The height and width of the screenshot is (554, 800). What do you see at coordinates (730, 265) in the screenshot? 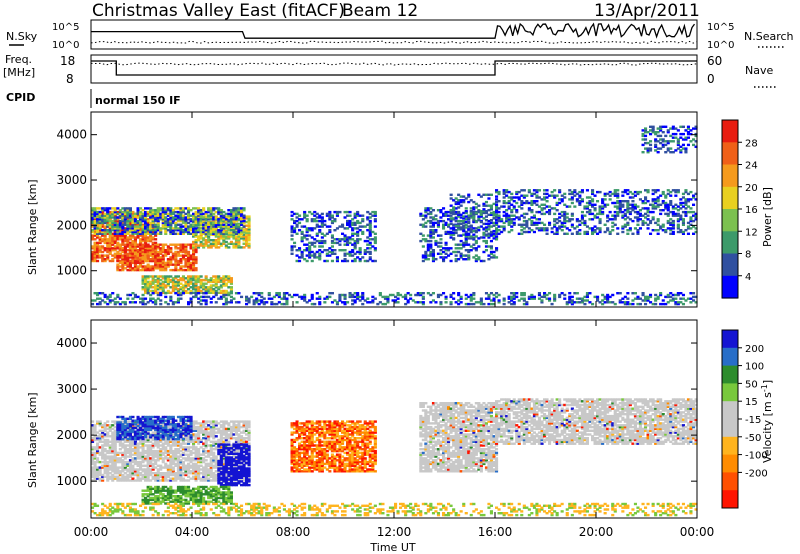
I see `colorbar-segment` at bounding box center [730, 265].